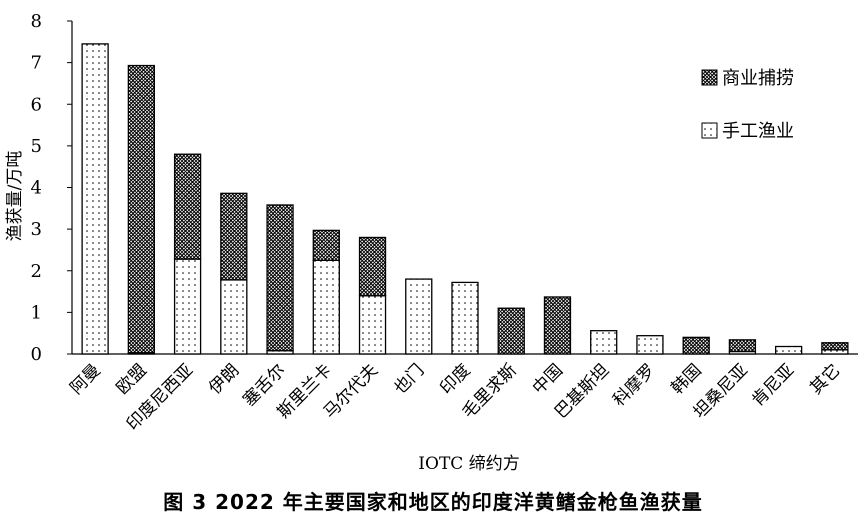  I want to click on x-tick-label: 也门, so click(409, 379).